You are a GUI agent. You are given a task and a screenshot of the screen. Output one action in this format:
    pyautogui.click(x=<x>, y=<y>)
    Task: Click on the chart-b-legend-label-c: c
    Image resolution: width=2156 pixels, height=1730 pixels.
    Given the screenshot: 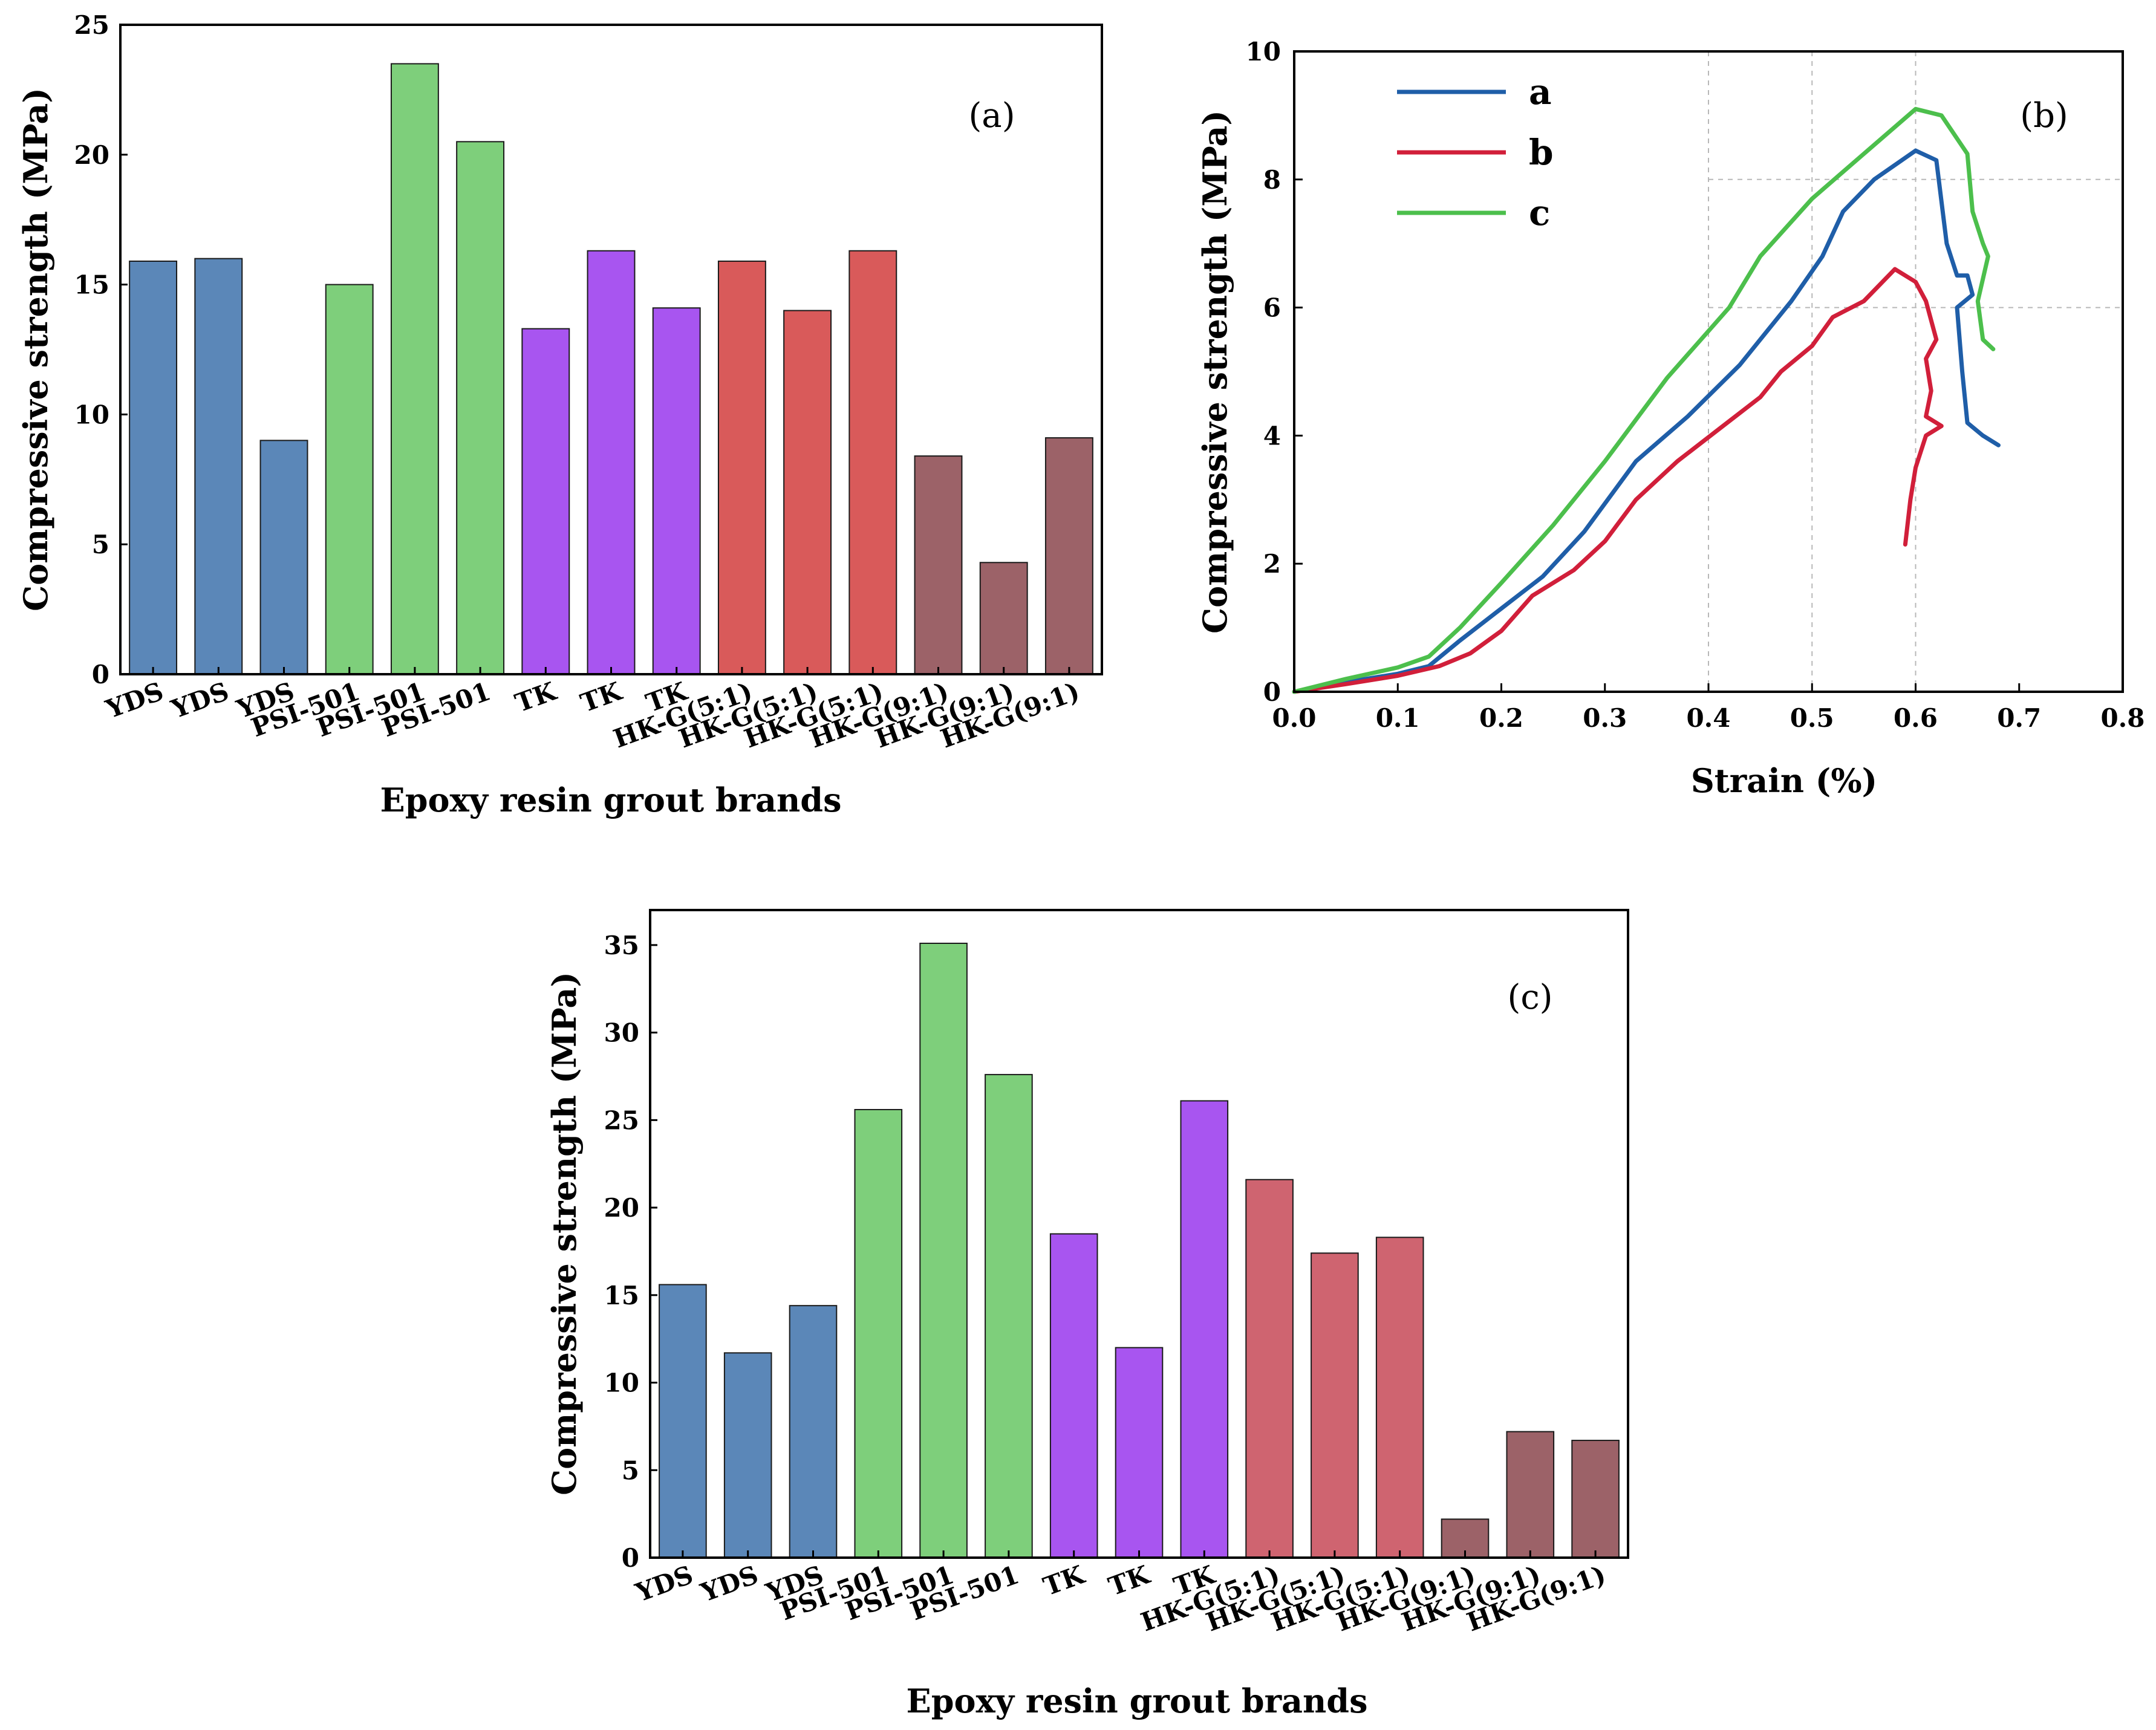 What is the action you would take?
    pyautogui.click(x=1539, y=212)
    